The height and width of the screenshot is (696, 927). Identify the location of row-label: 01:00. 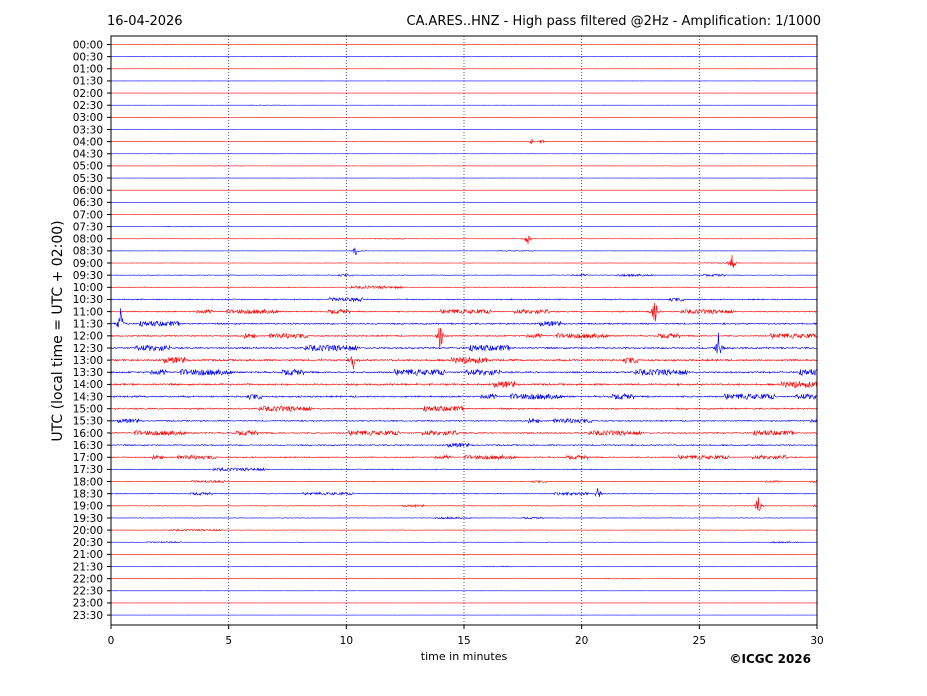
(88, 70).